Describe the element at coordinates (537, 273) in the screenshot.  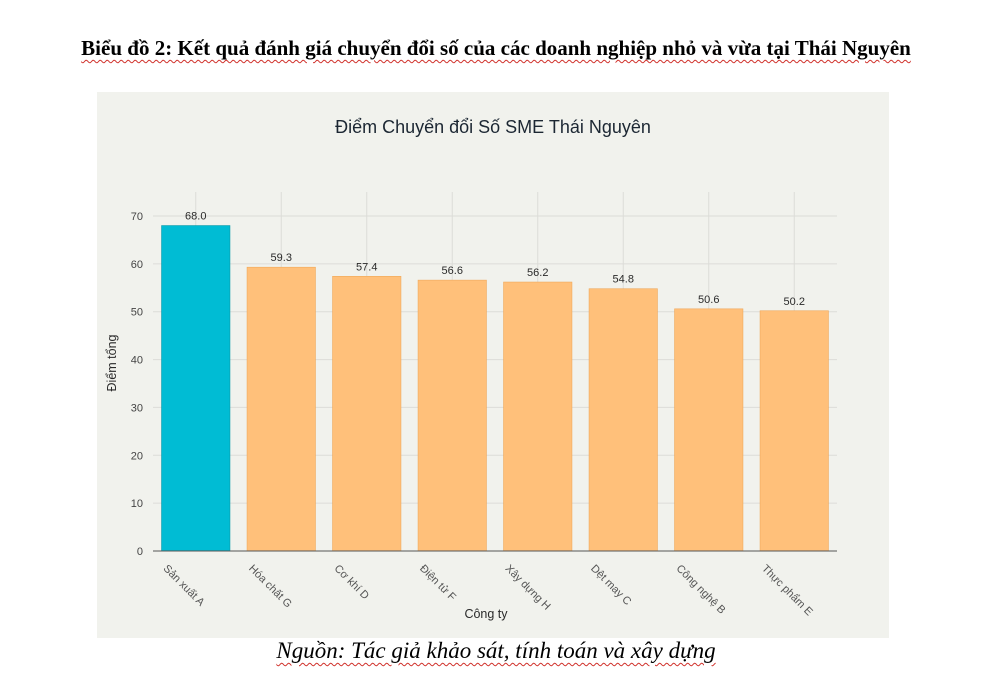
I see `bar-value-label: 56.2` at that location.